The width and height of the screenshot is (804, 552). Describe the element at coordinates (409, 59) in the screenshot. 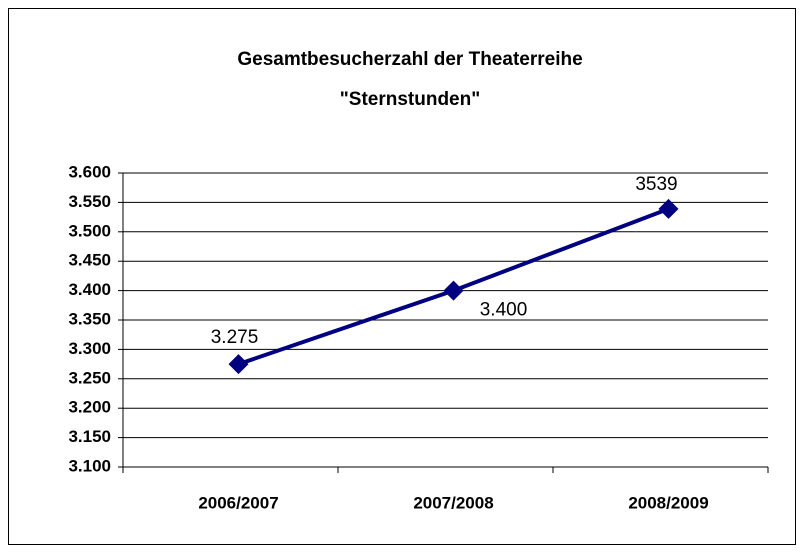

I see `chart-title: Gesamtbesucherzahl der Theaterreihe` at that location.